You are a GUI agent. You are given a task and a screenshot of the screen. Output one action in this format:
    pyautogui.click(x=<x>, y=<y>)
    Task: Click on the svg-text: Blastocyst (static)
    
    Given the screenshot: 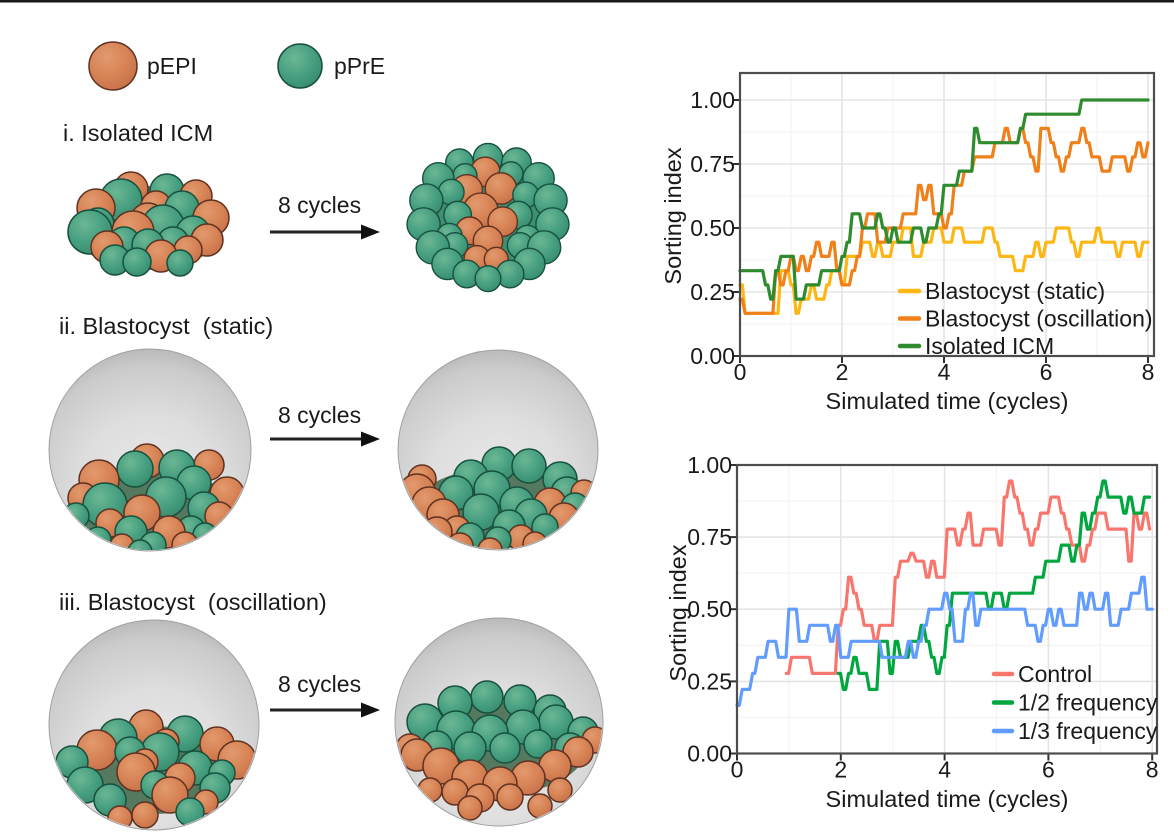 What is the action you would take?
    pyautogui.click(x=1015, y=291)
    